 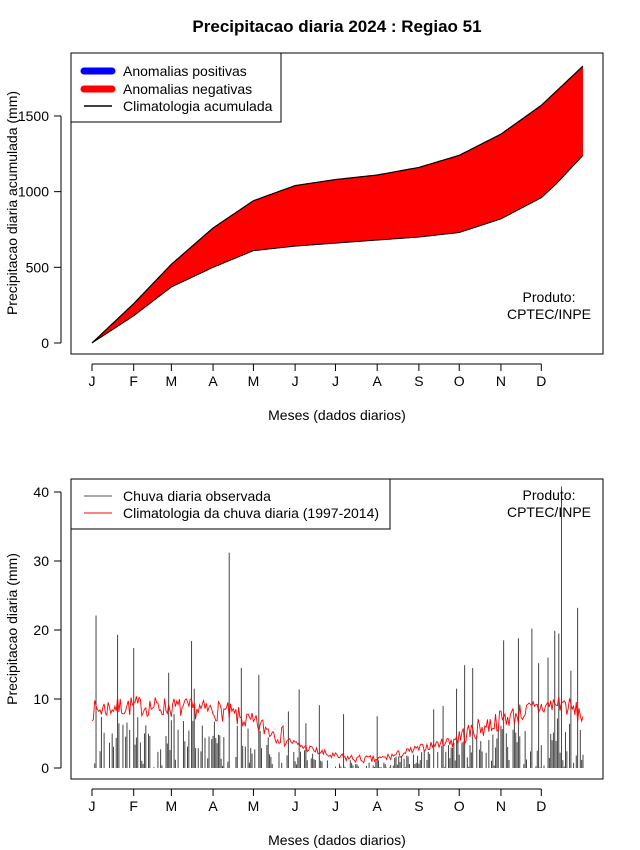 What do you see at coordinates (251, 513) in the screenshot?
I see `legend-label-daily-climatology: Climatologia da chuva diaria (1997-2014)` at bounding box center [251, 513].